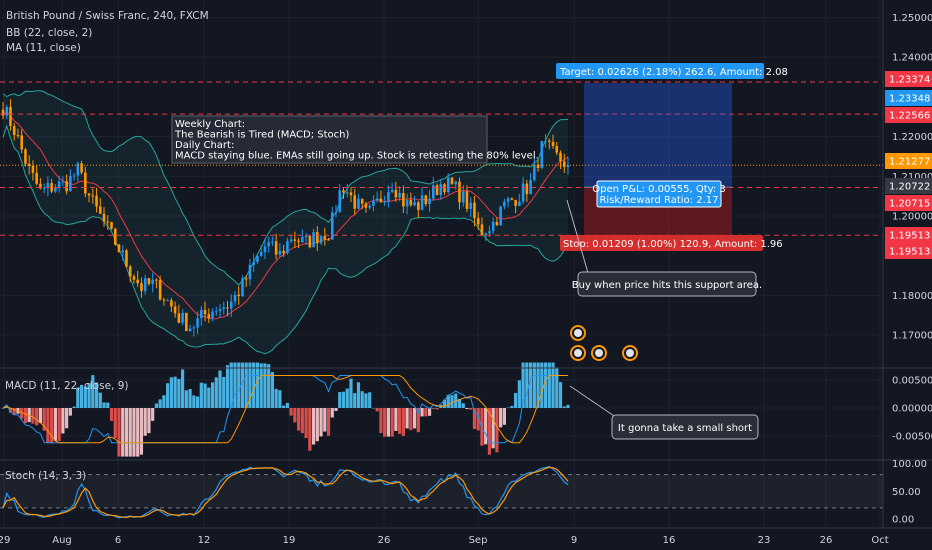 This screenshot has width=932, height=550. What do you see at coordinates (118, 540) in the screenshot?
I see `x-tick-label: 6` at bounding box center [118, 540].